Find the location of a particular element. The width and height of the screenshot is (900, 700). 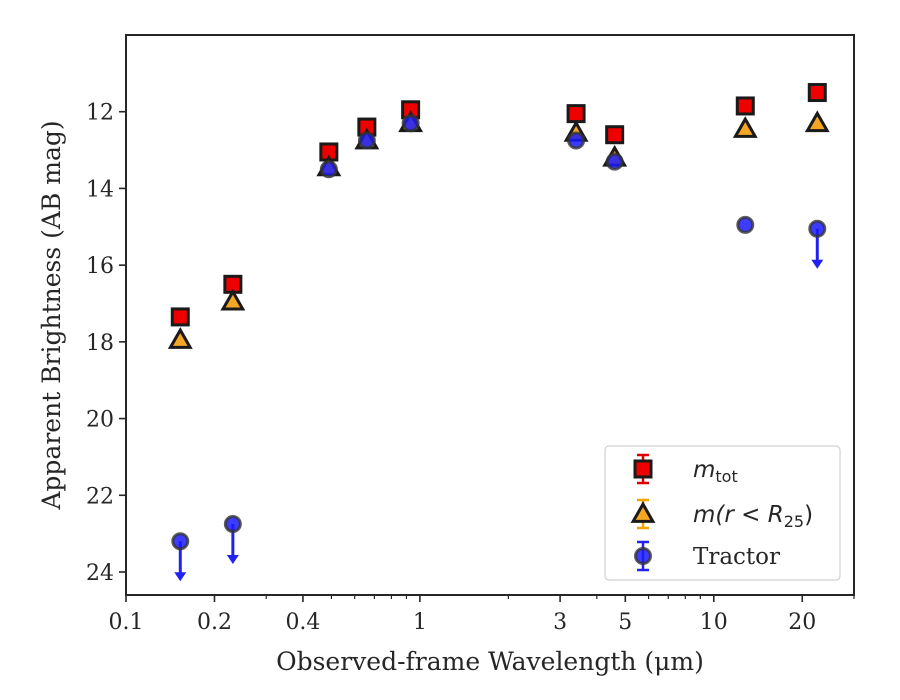

x-tick-label: 1 is located at coordinates (420, 622).